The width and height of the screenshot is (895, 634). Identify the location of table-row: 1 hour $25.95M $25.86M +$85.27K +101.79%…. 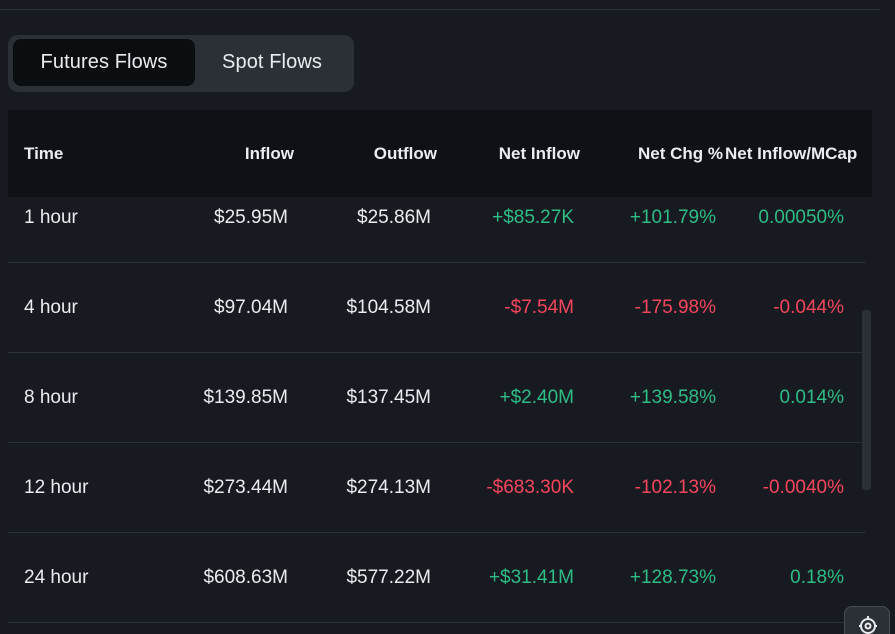
(437, 218).